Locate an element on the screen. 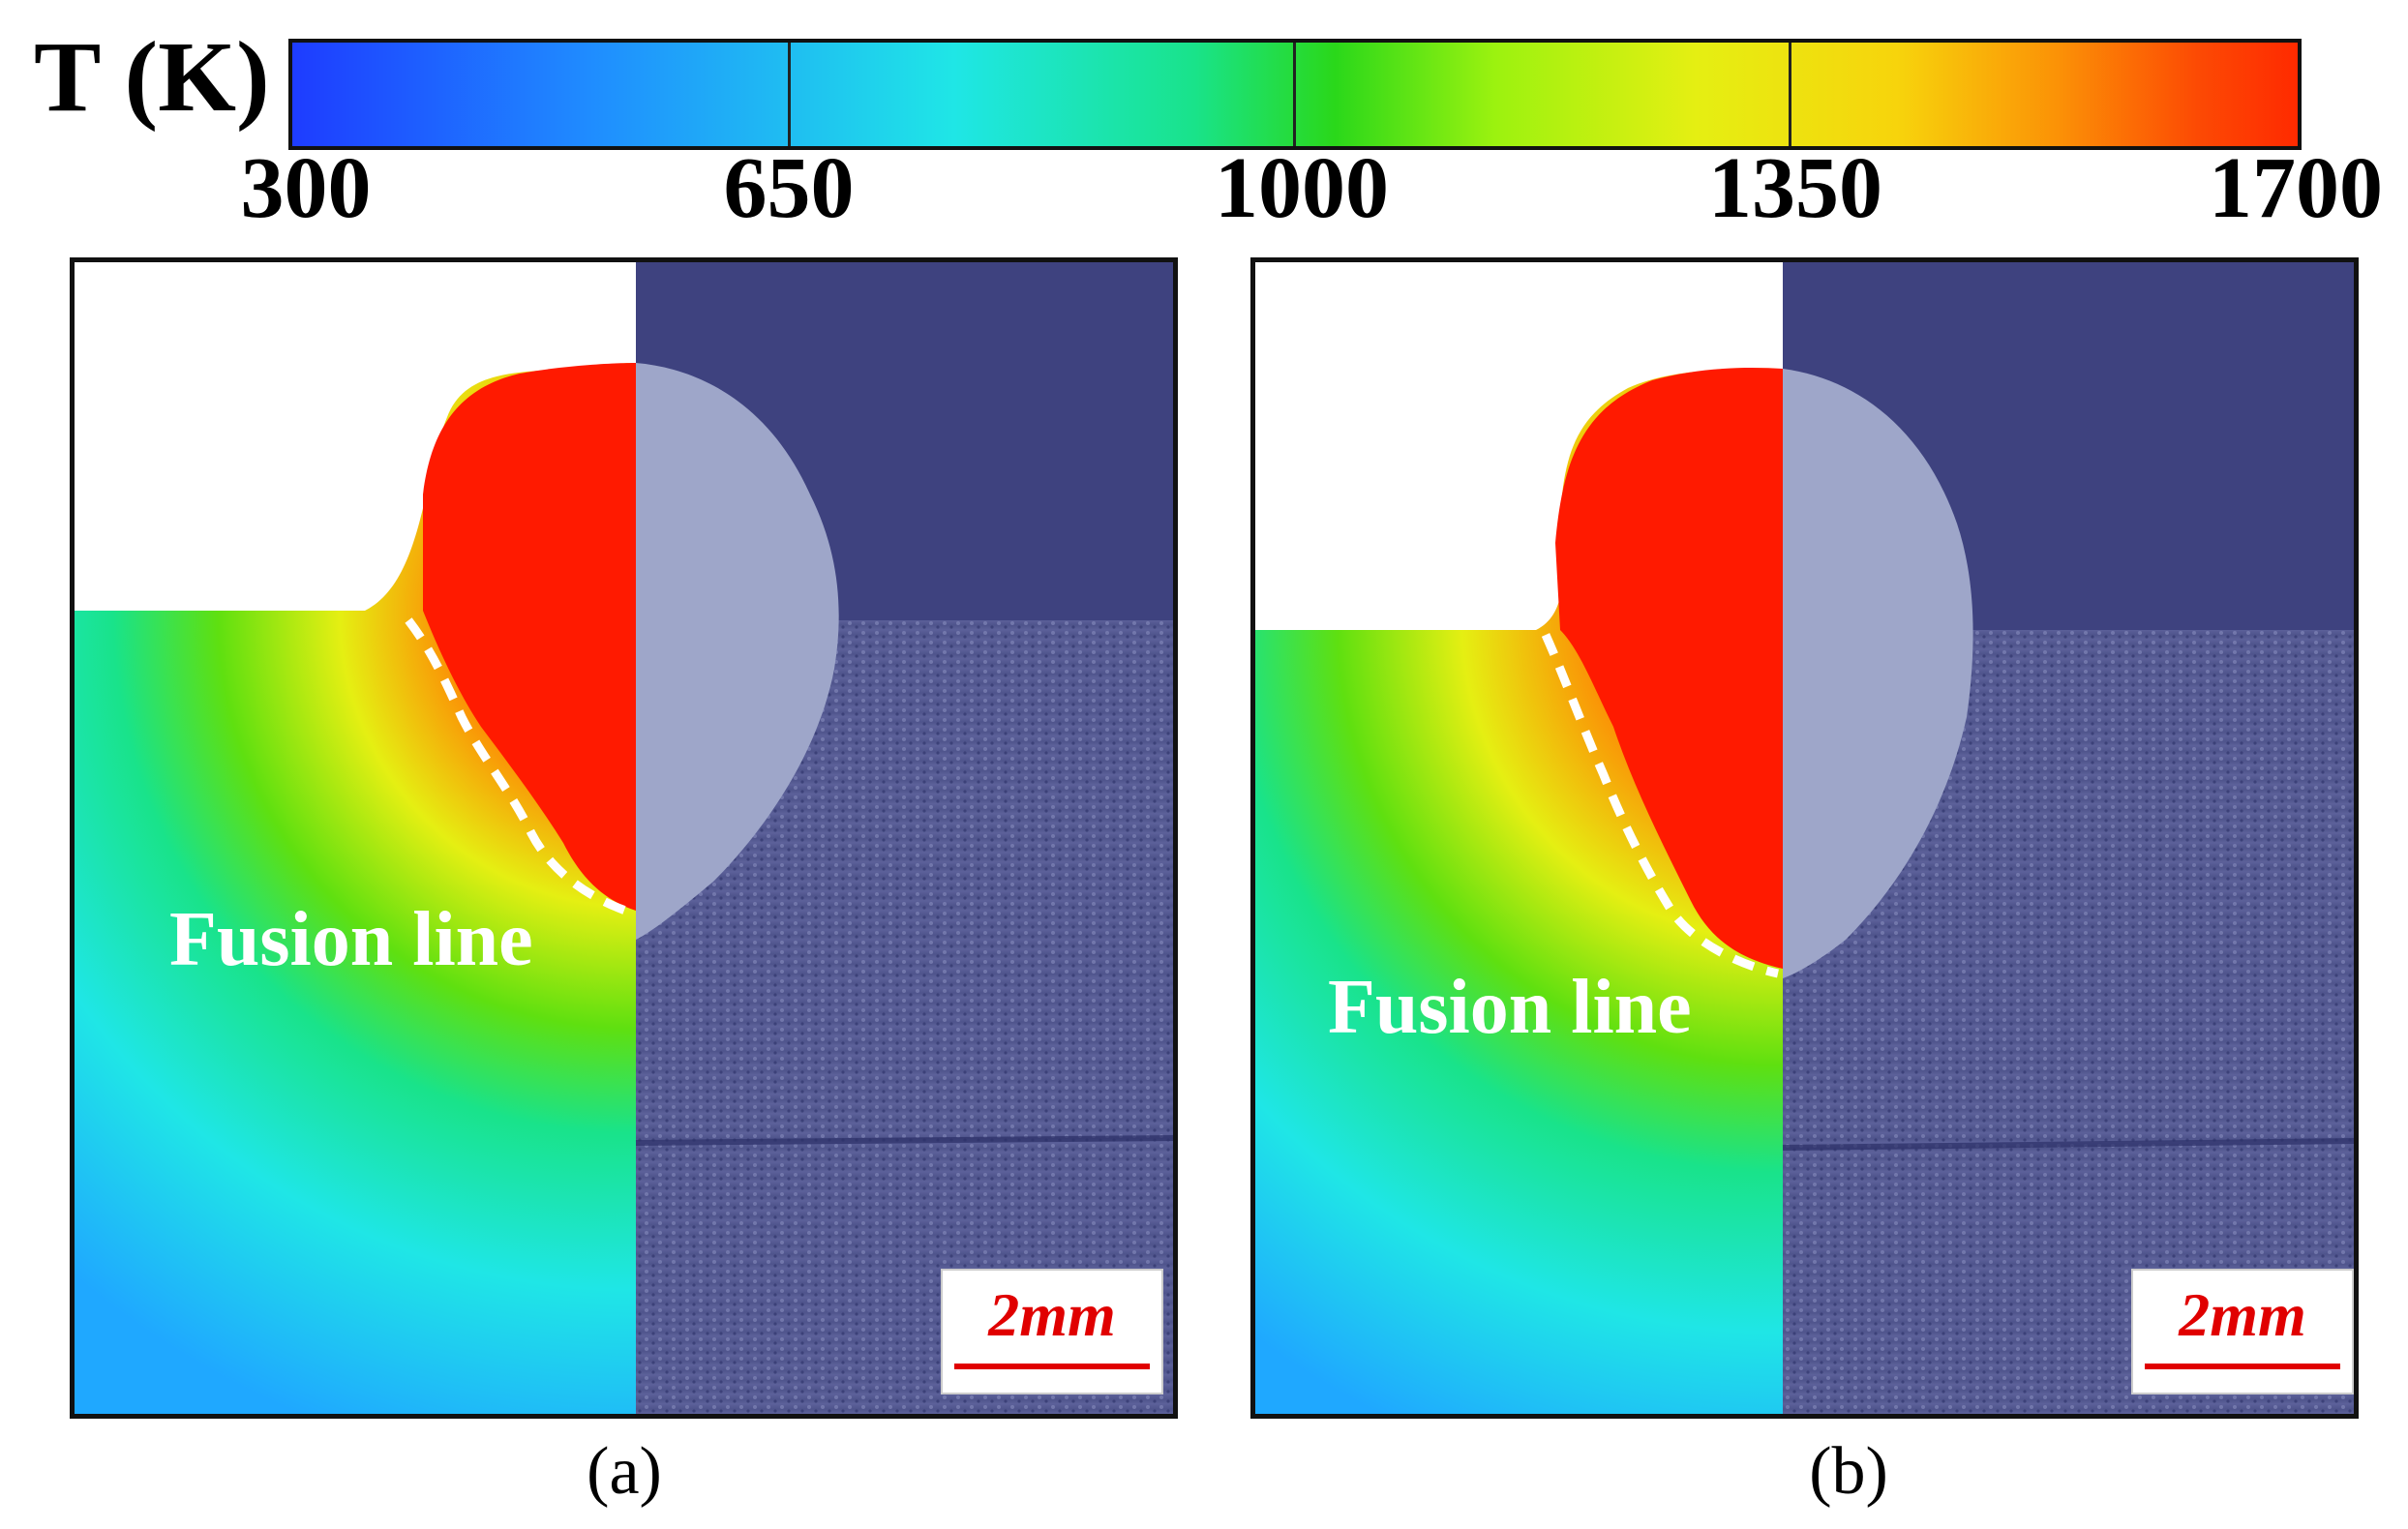  colorbar-tick-1350: 1350 is located at coordinates (1795, 188).